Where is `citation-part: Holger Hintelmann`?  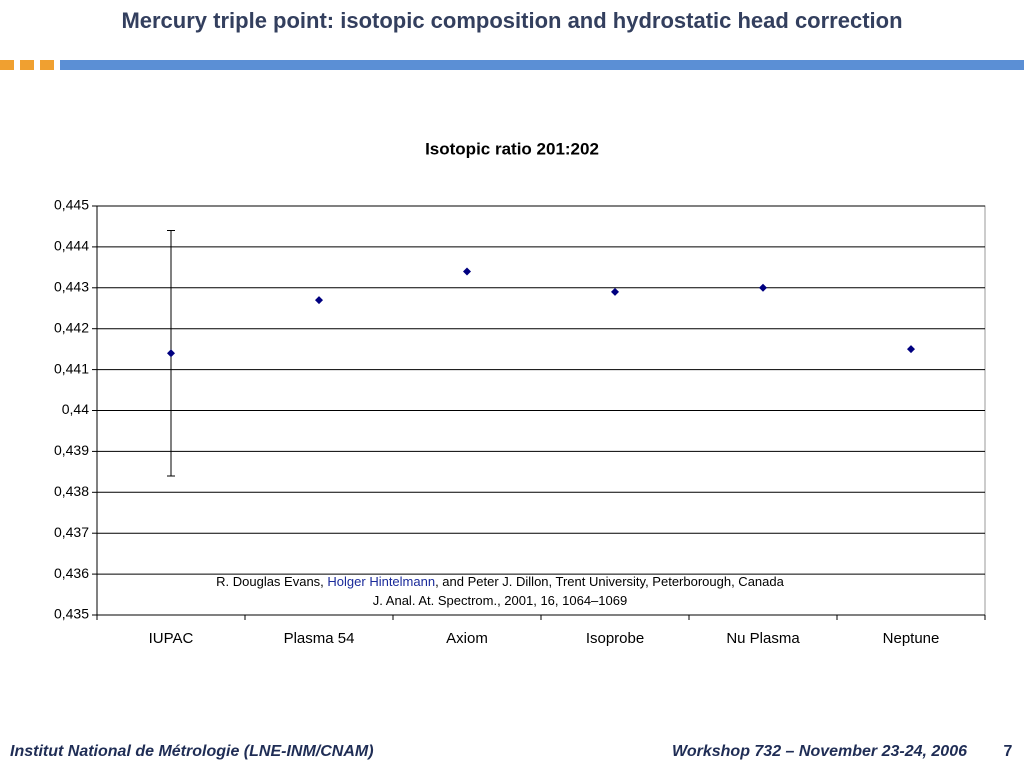
citation-part: Holger Hintelmann is located at coordinates (381, 581).